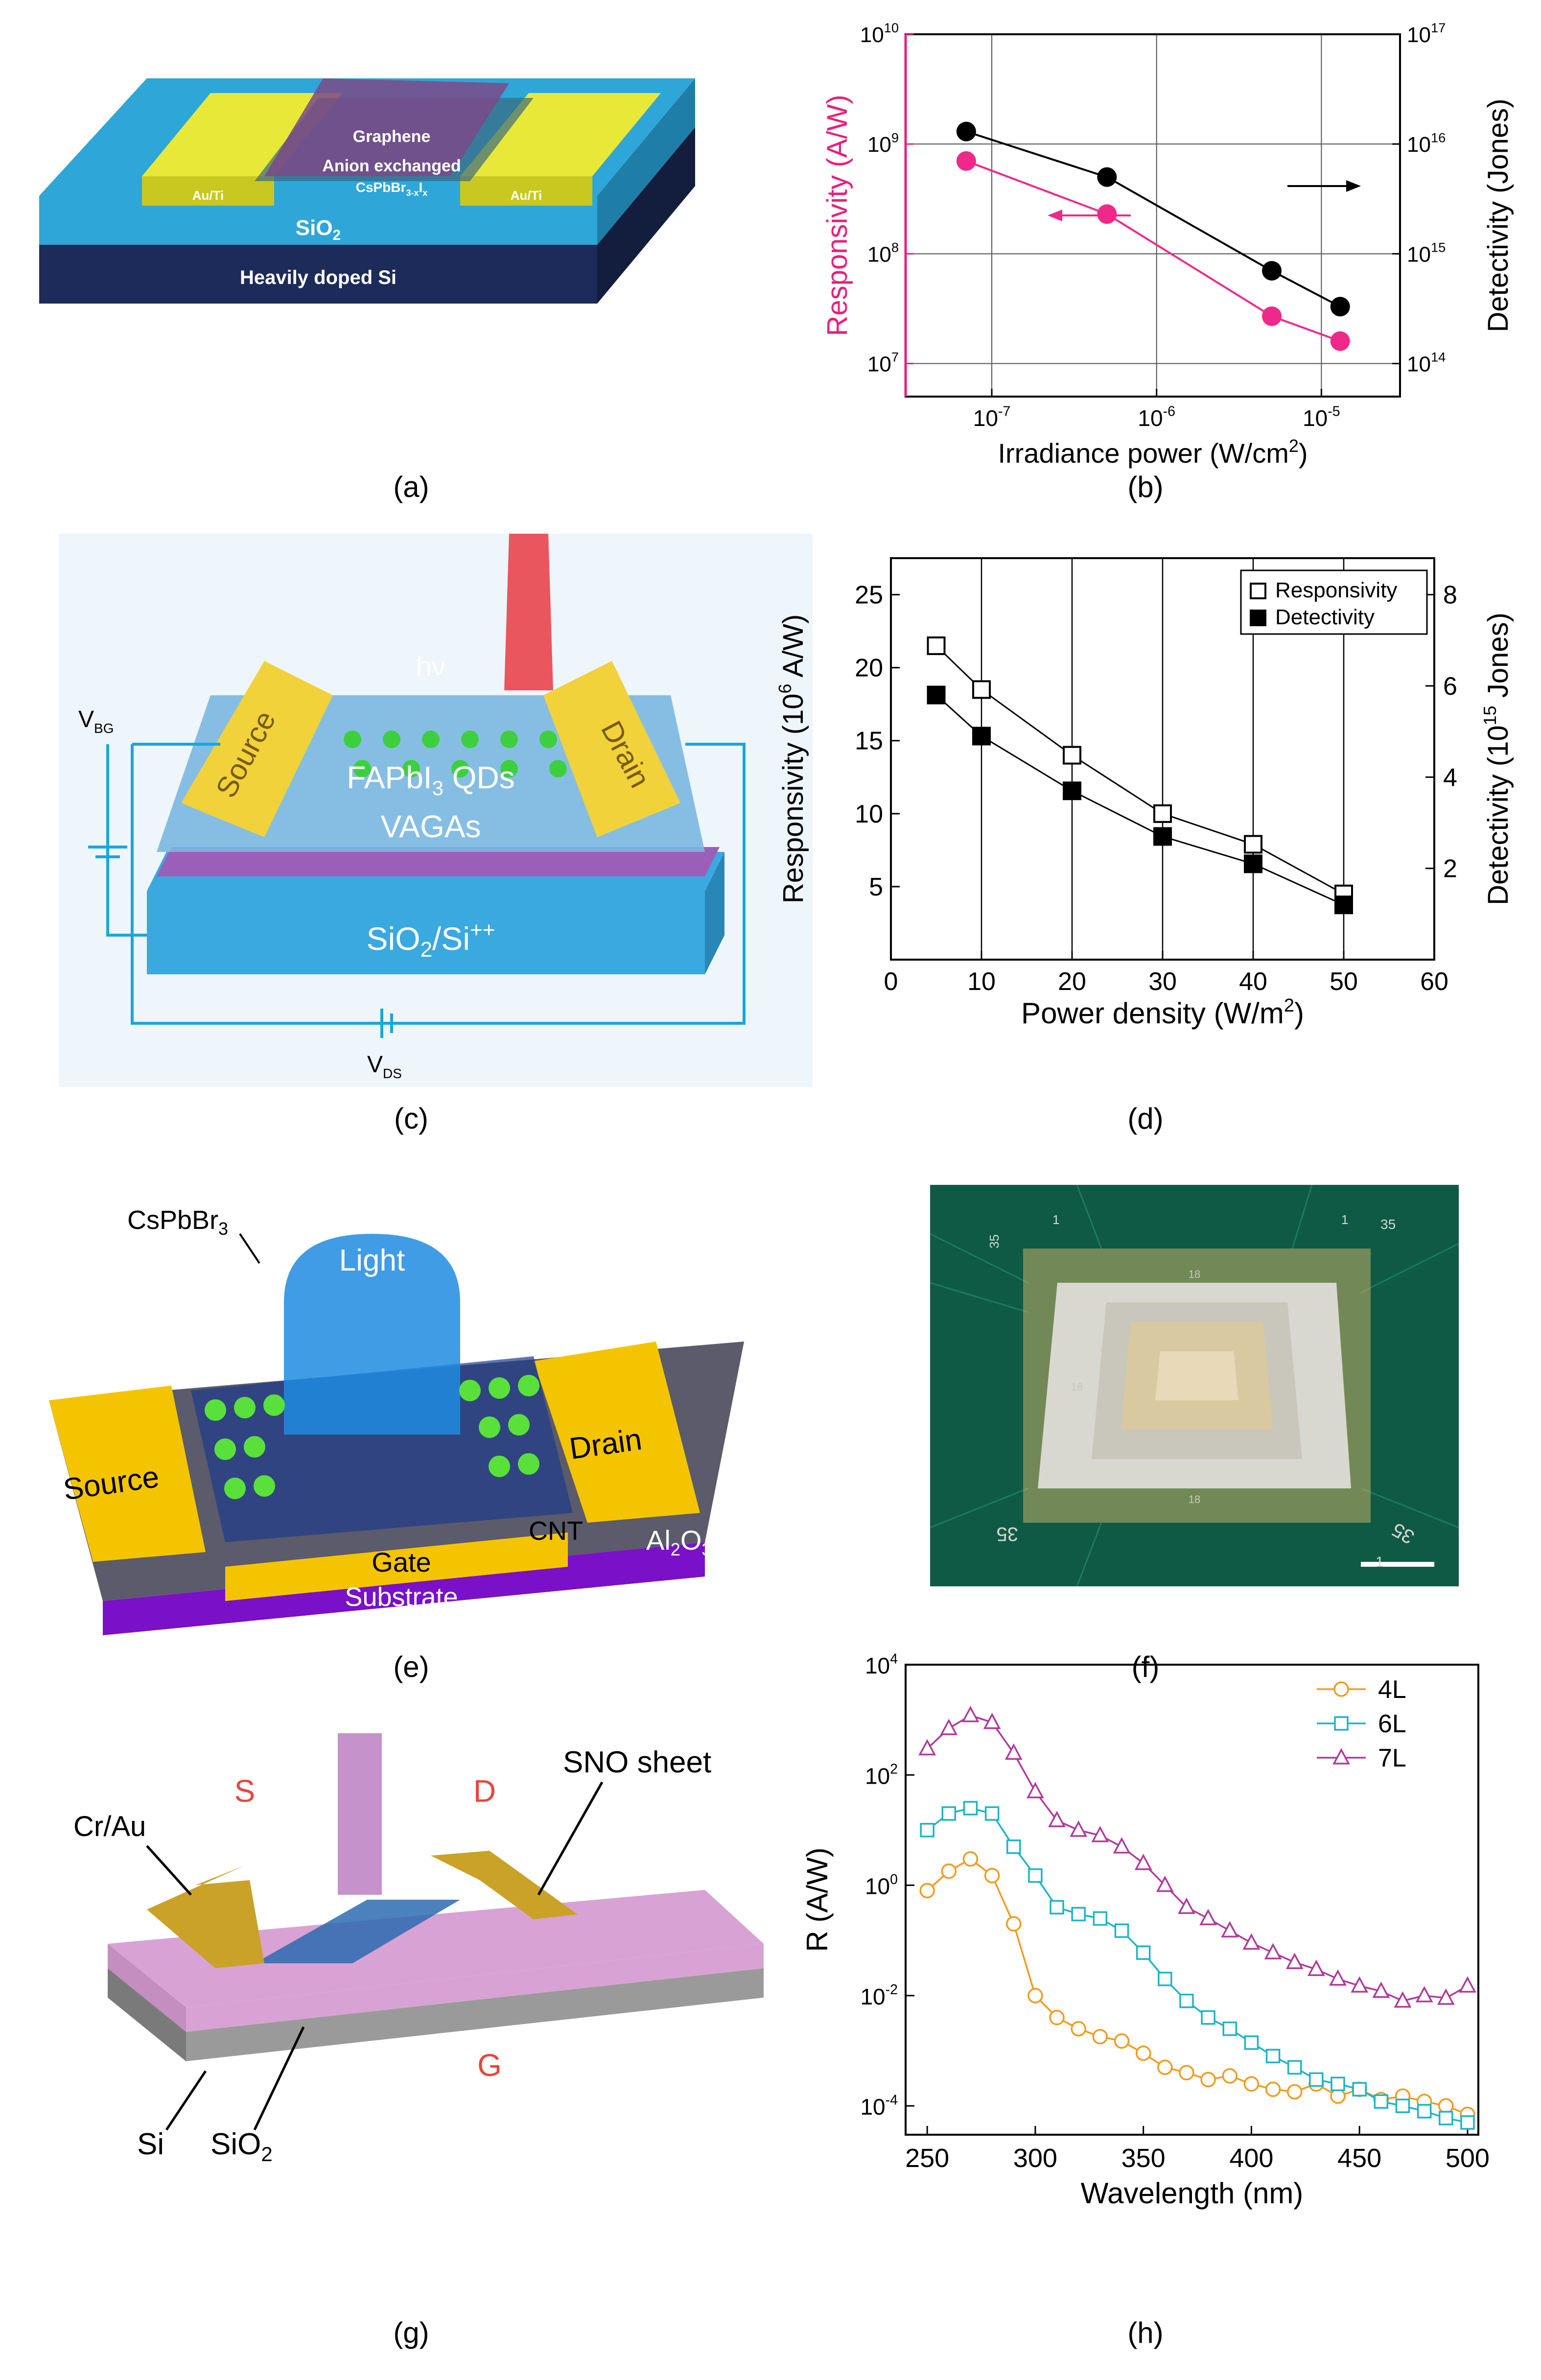 The image size is (1541, 2380). What do you see at coordinates (411, 1666) in the screenshot?
I see `caption-e: (e)` at bounding box center [411, 1666].